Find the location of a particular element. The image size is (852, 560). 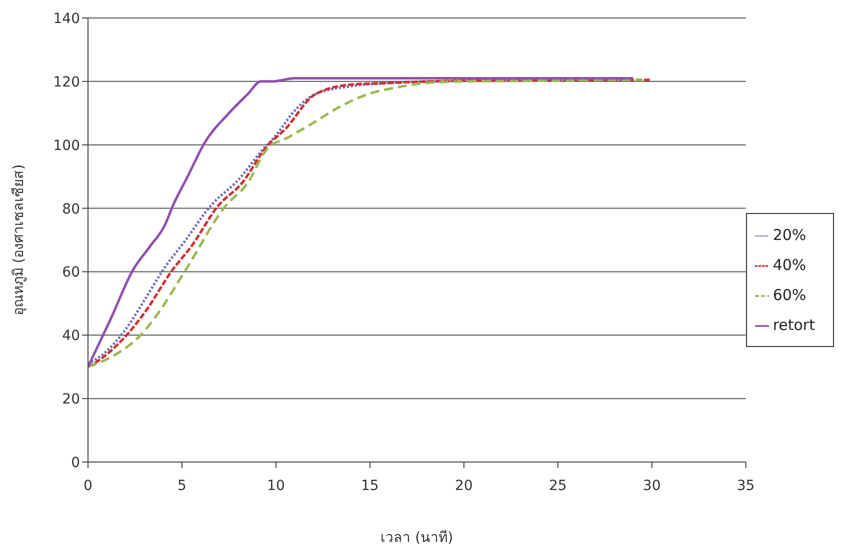

y-tick-label: 60 is located at coordinates (71, 272).